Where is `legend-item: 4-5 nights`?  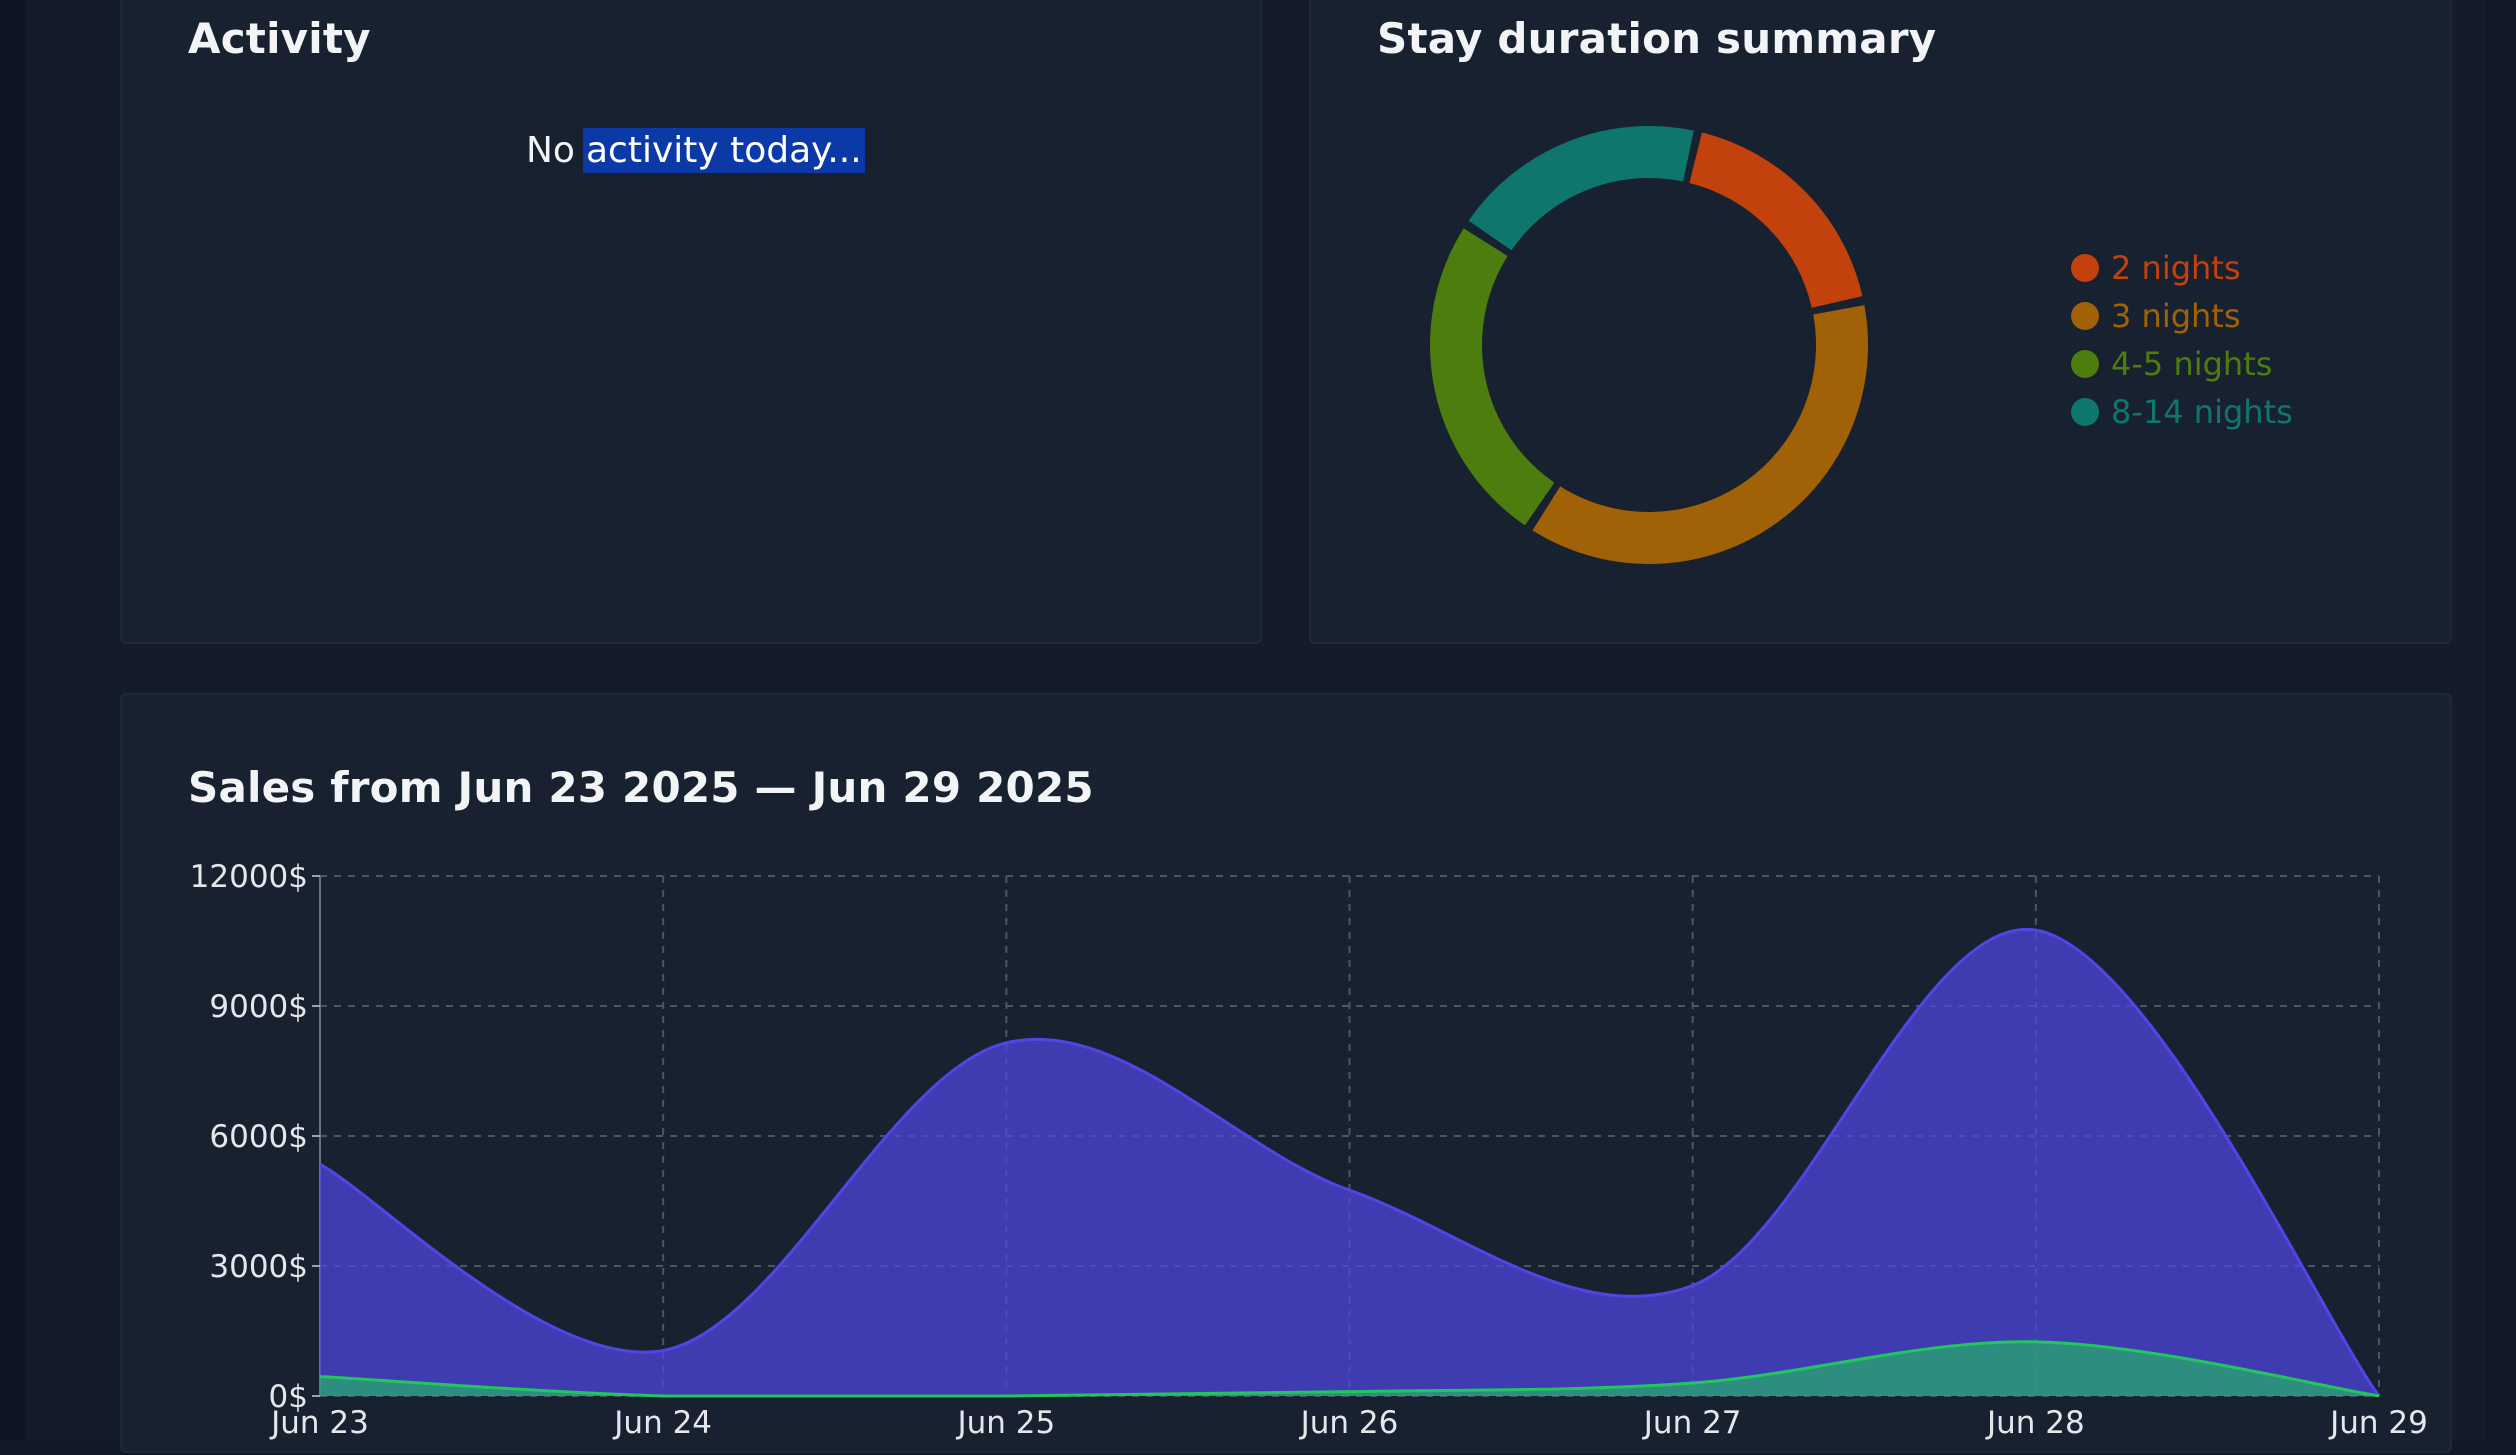 legend-item: 4-5 nights is located at coordinates (2182, 364).